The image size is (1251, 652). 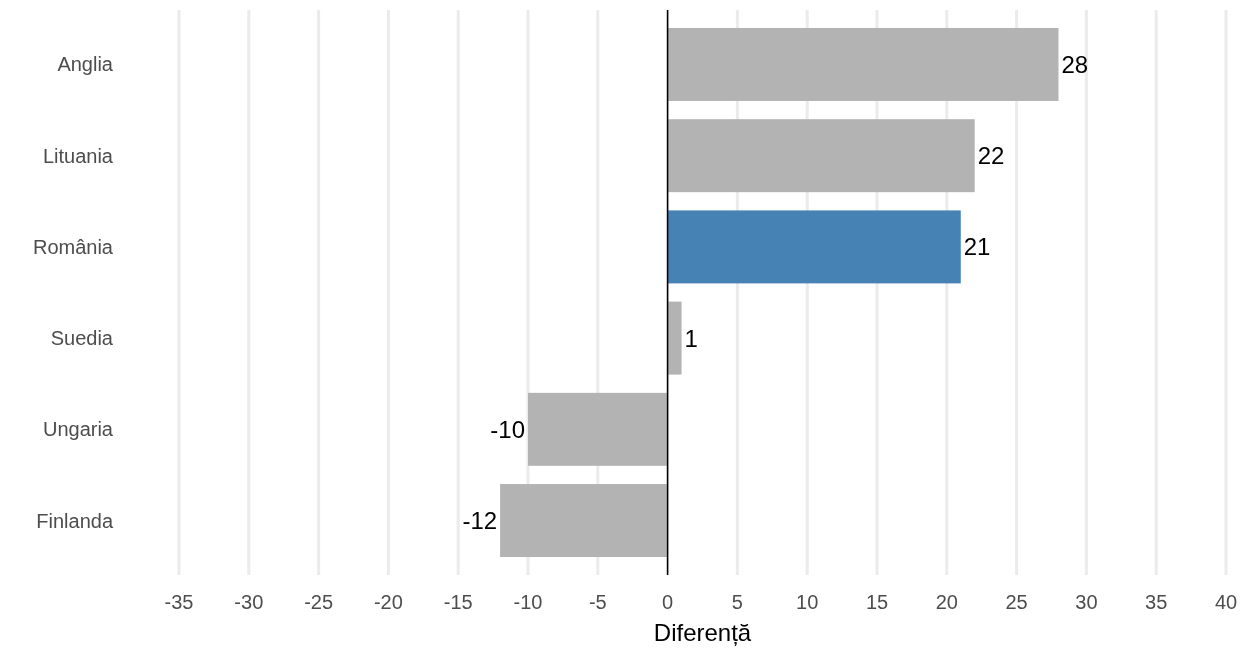 What do you see at coordinates (458, 602) in the screenshot?
I see `x-tick-label: -15` at bounding box center [458, 602].